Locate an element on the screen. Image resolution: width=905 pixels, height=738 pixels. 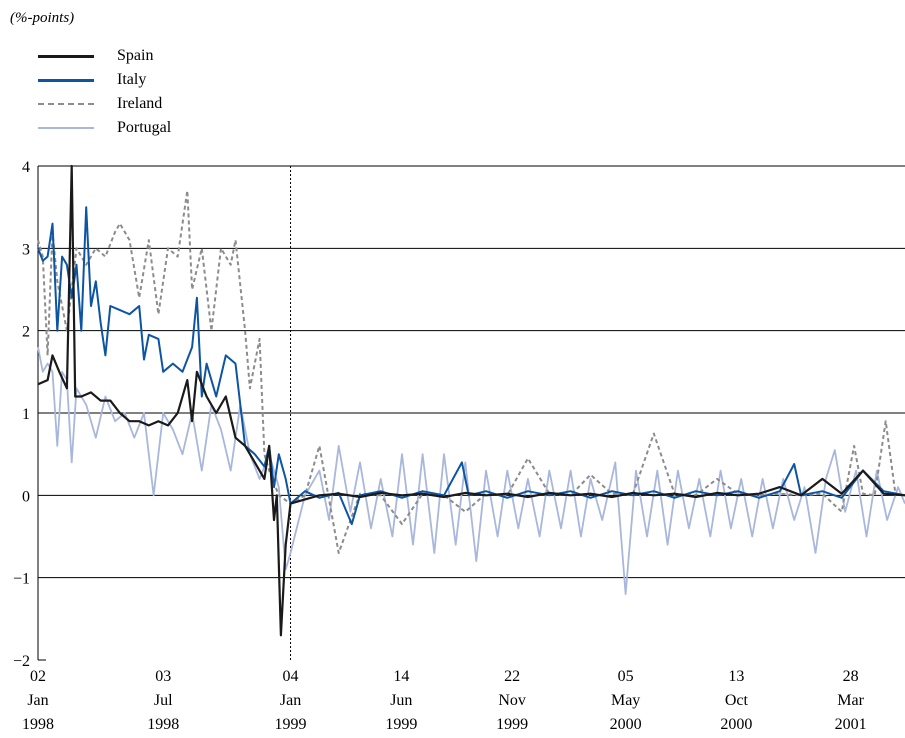
legend-label-portugal: Portugal is located at coordinates (144, 127).